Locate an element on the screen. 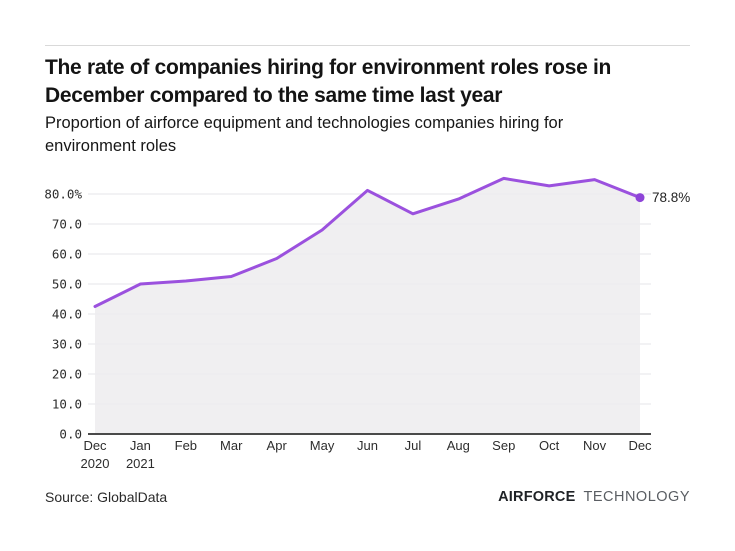 The width and height of the screenshot is (735, 551). brand-logo: AIRFORCE TECHNOLOGY is located at coordinates (594, 497).